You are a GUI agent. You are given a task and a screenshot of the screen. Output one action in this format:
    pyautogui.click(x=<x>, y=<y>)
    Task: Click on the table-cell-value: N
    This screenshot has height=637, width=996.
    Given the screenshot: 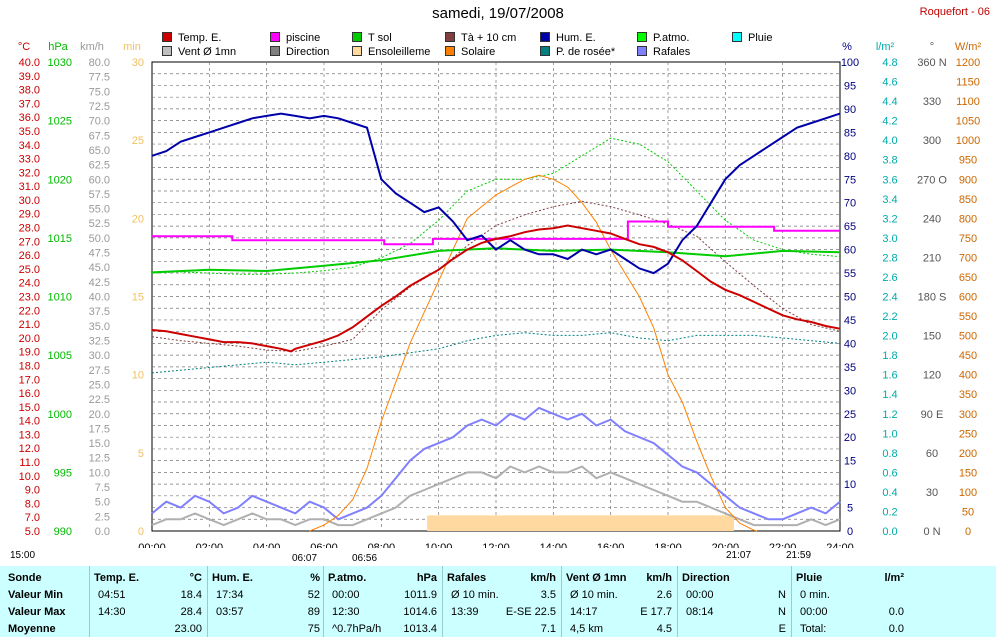 What is the action you would take?
    pyautogui.click(x=782, y=595)
    